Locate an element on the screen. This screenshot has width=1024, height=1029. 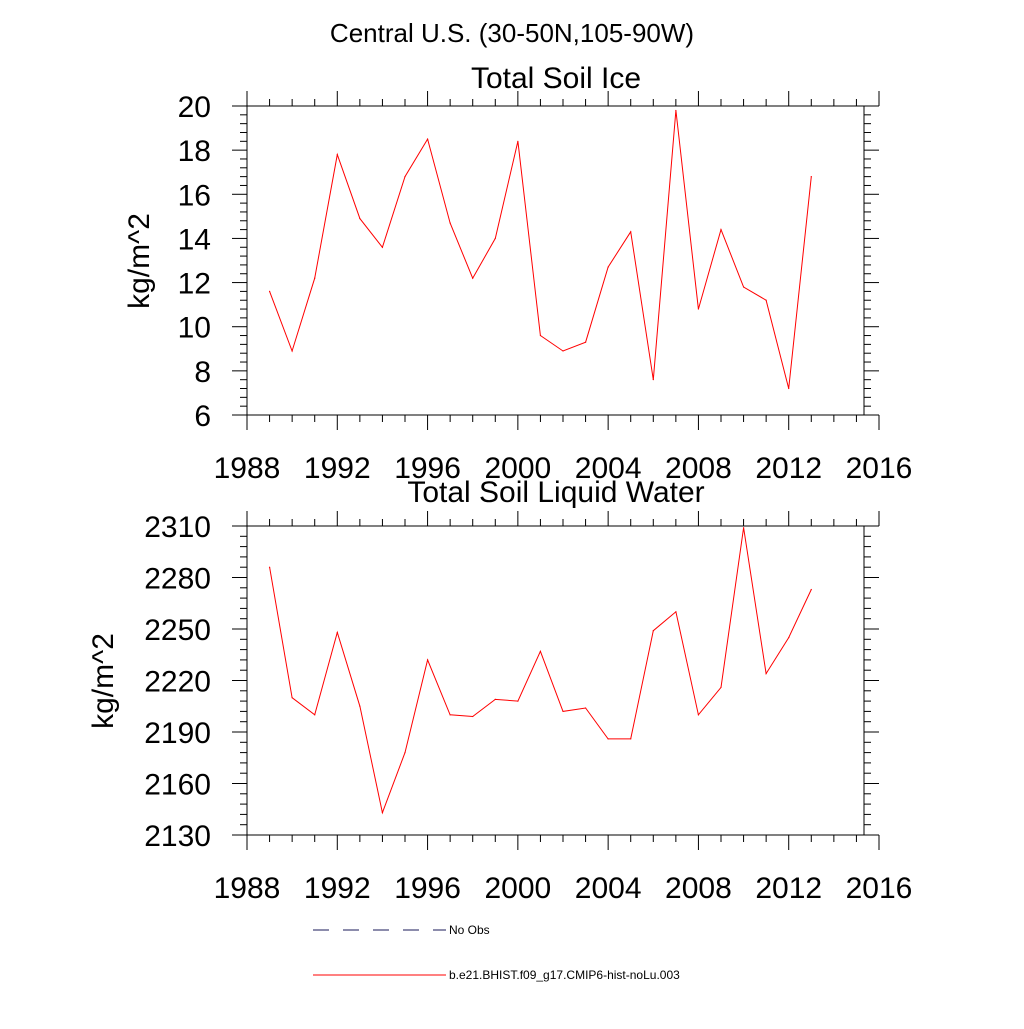
y-tick-label: 2160 is located at coordinates (177, 785).